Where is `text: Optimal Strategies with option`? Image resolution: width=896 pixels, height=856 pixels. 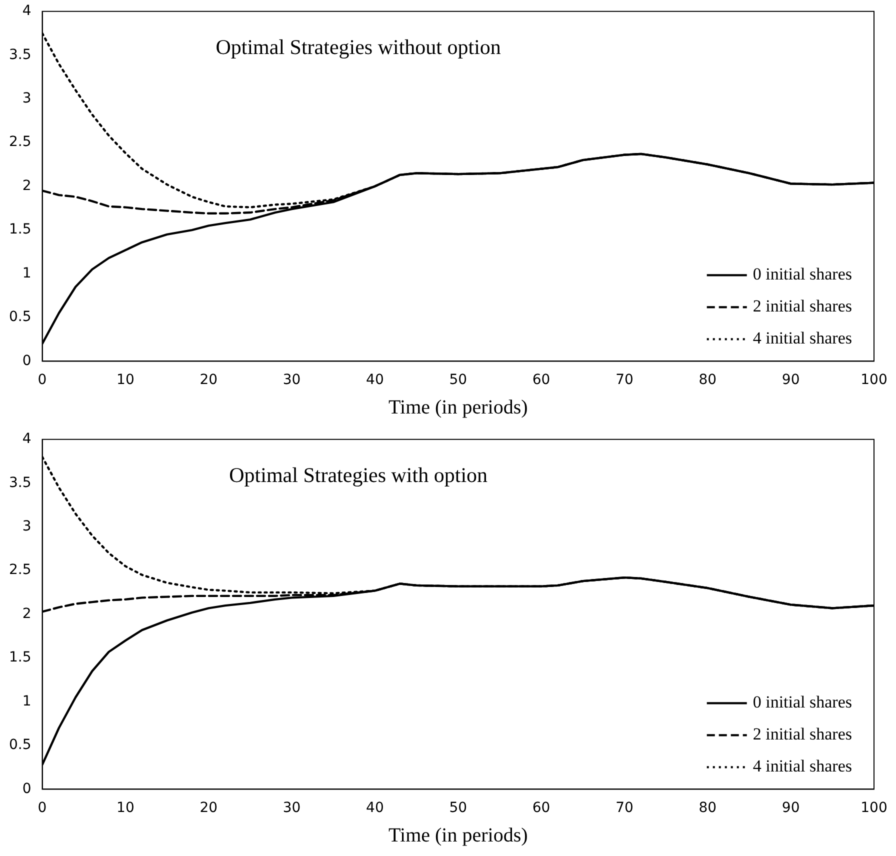
text: Optimal Strategies with option is located at coordinates (358, 474).